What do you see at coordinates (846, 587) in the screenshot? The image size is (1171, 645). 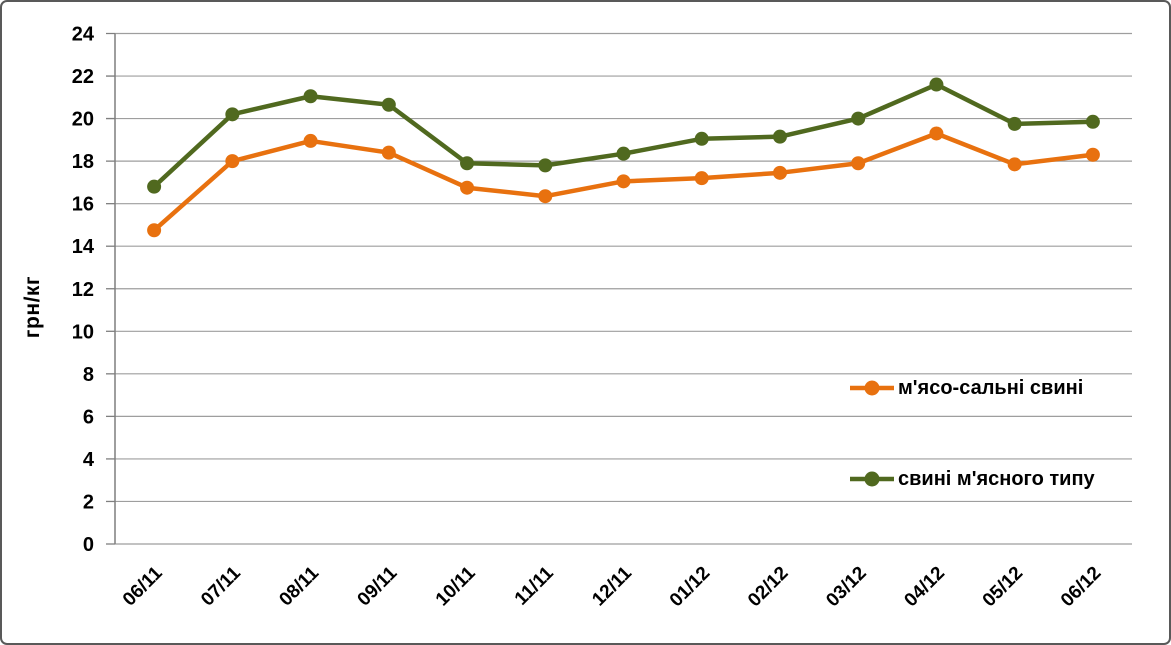 I see `x-tick-label: 03/12` at bounding box center [846, 587].